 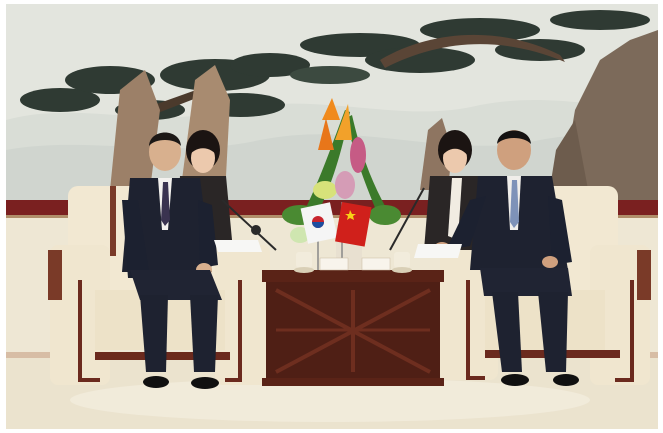 I want to click on teacup-right, so click(x=402, y=262).